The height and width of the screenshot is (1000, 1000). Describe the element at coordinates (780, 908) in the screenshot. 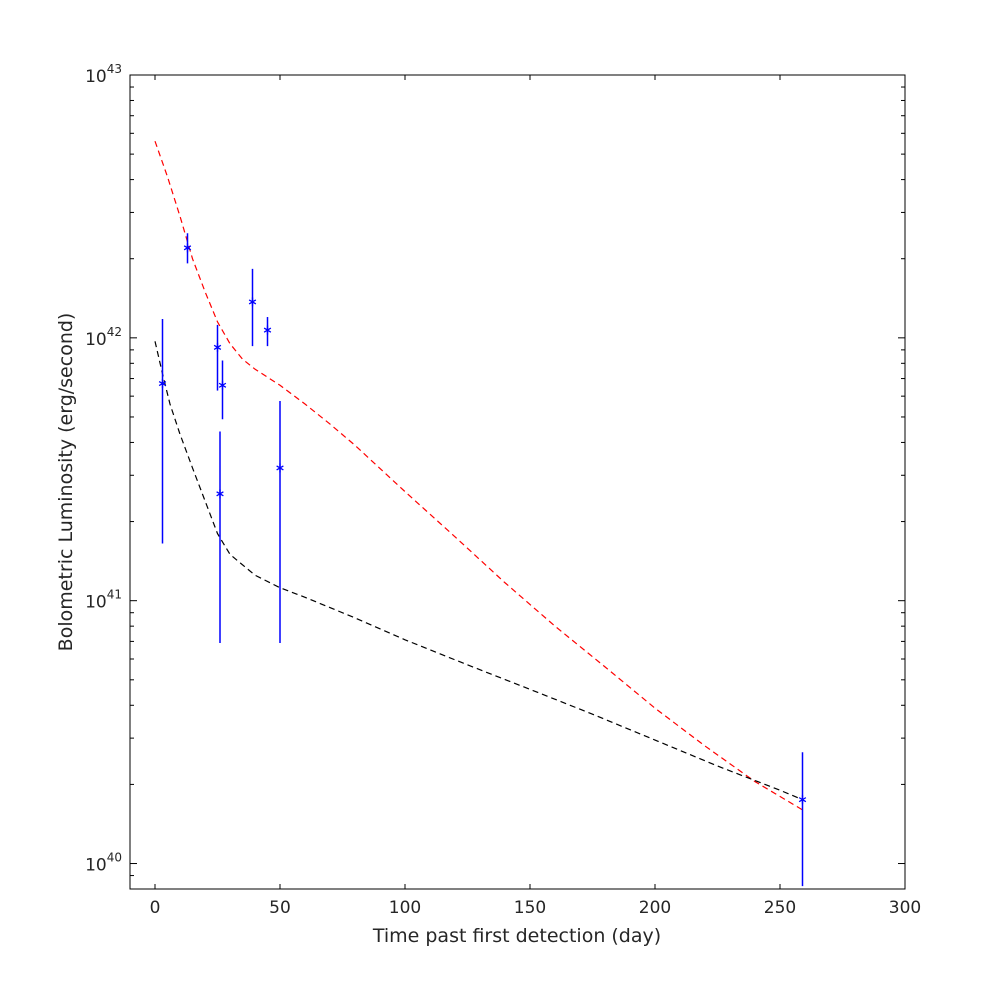

I see `x-tick-label: 250` at that location.